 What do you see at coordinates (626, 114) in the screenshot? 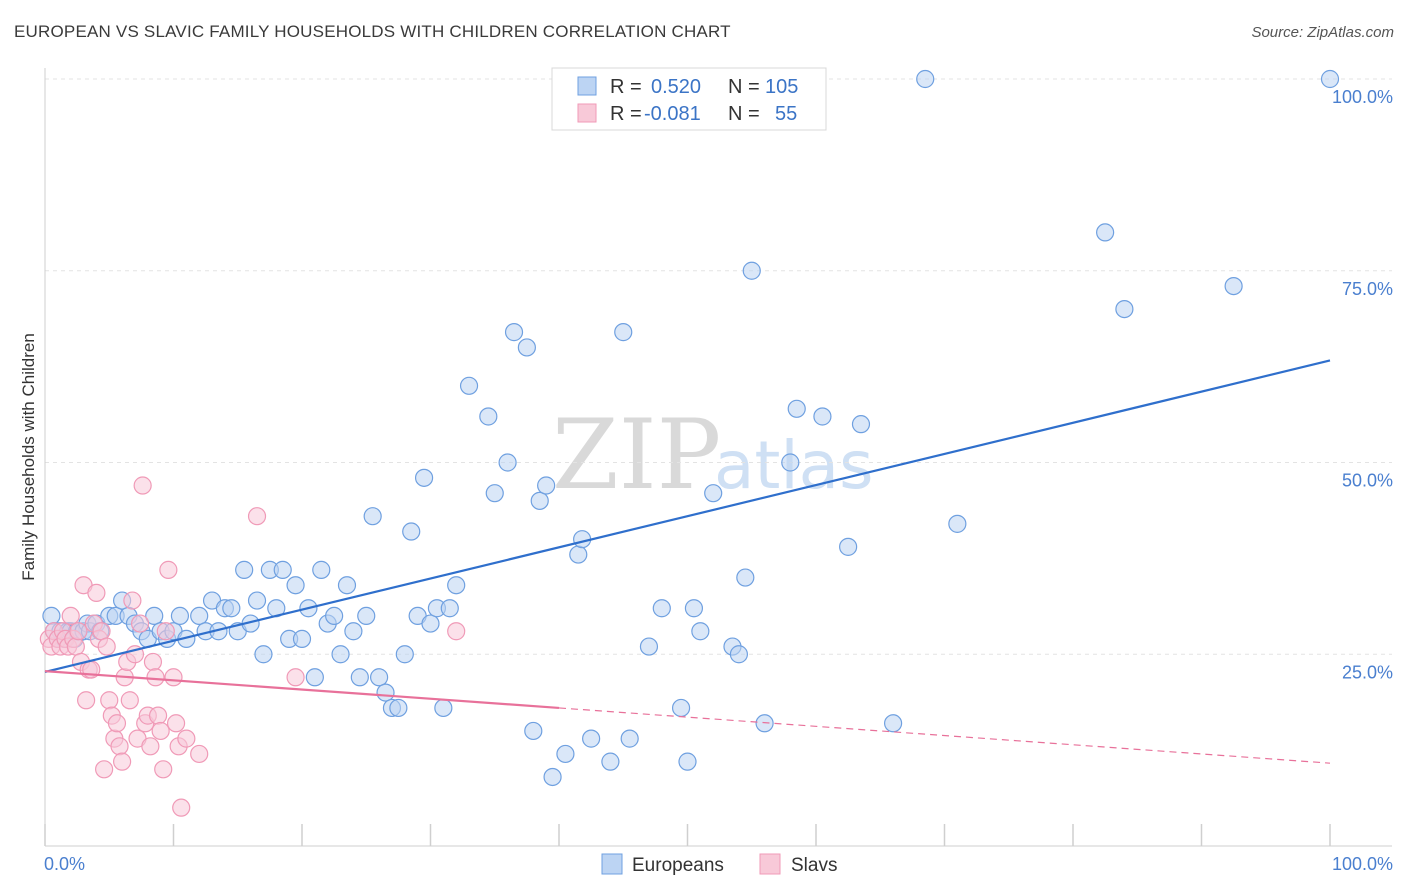
I see `legend-r-label-slavs: R =` at bounding box center [626, 114].